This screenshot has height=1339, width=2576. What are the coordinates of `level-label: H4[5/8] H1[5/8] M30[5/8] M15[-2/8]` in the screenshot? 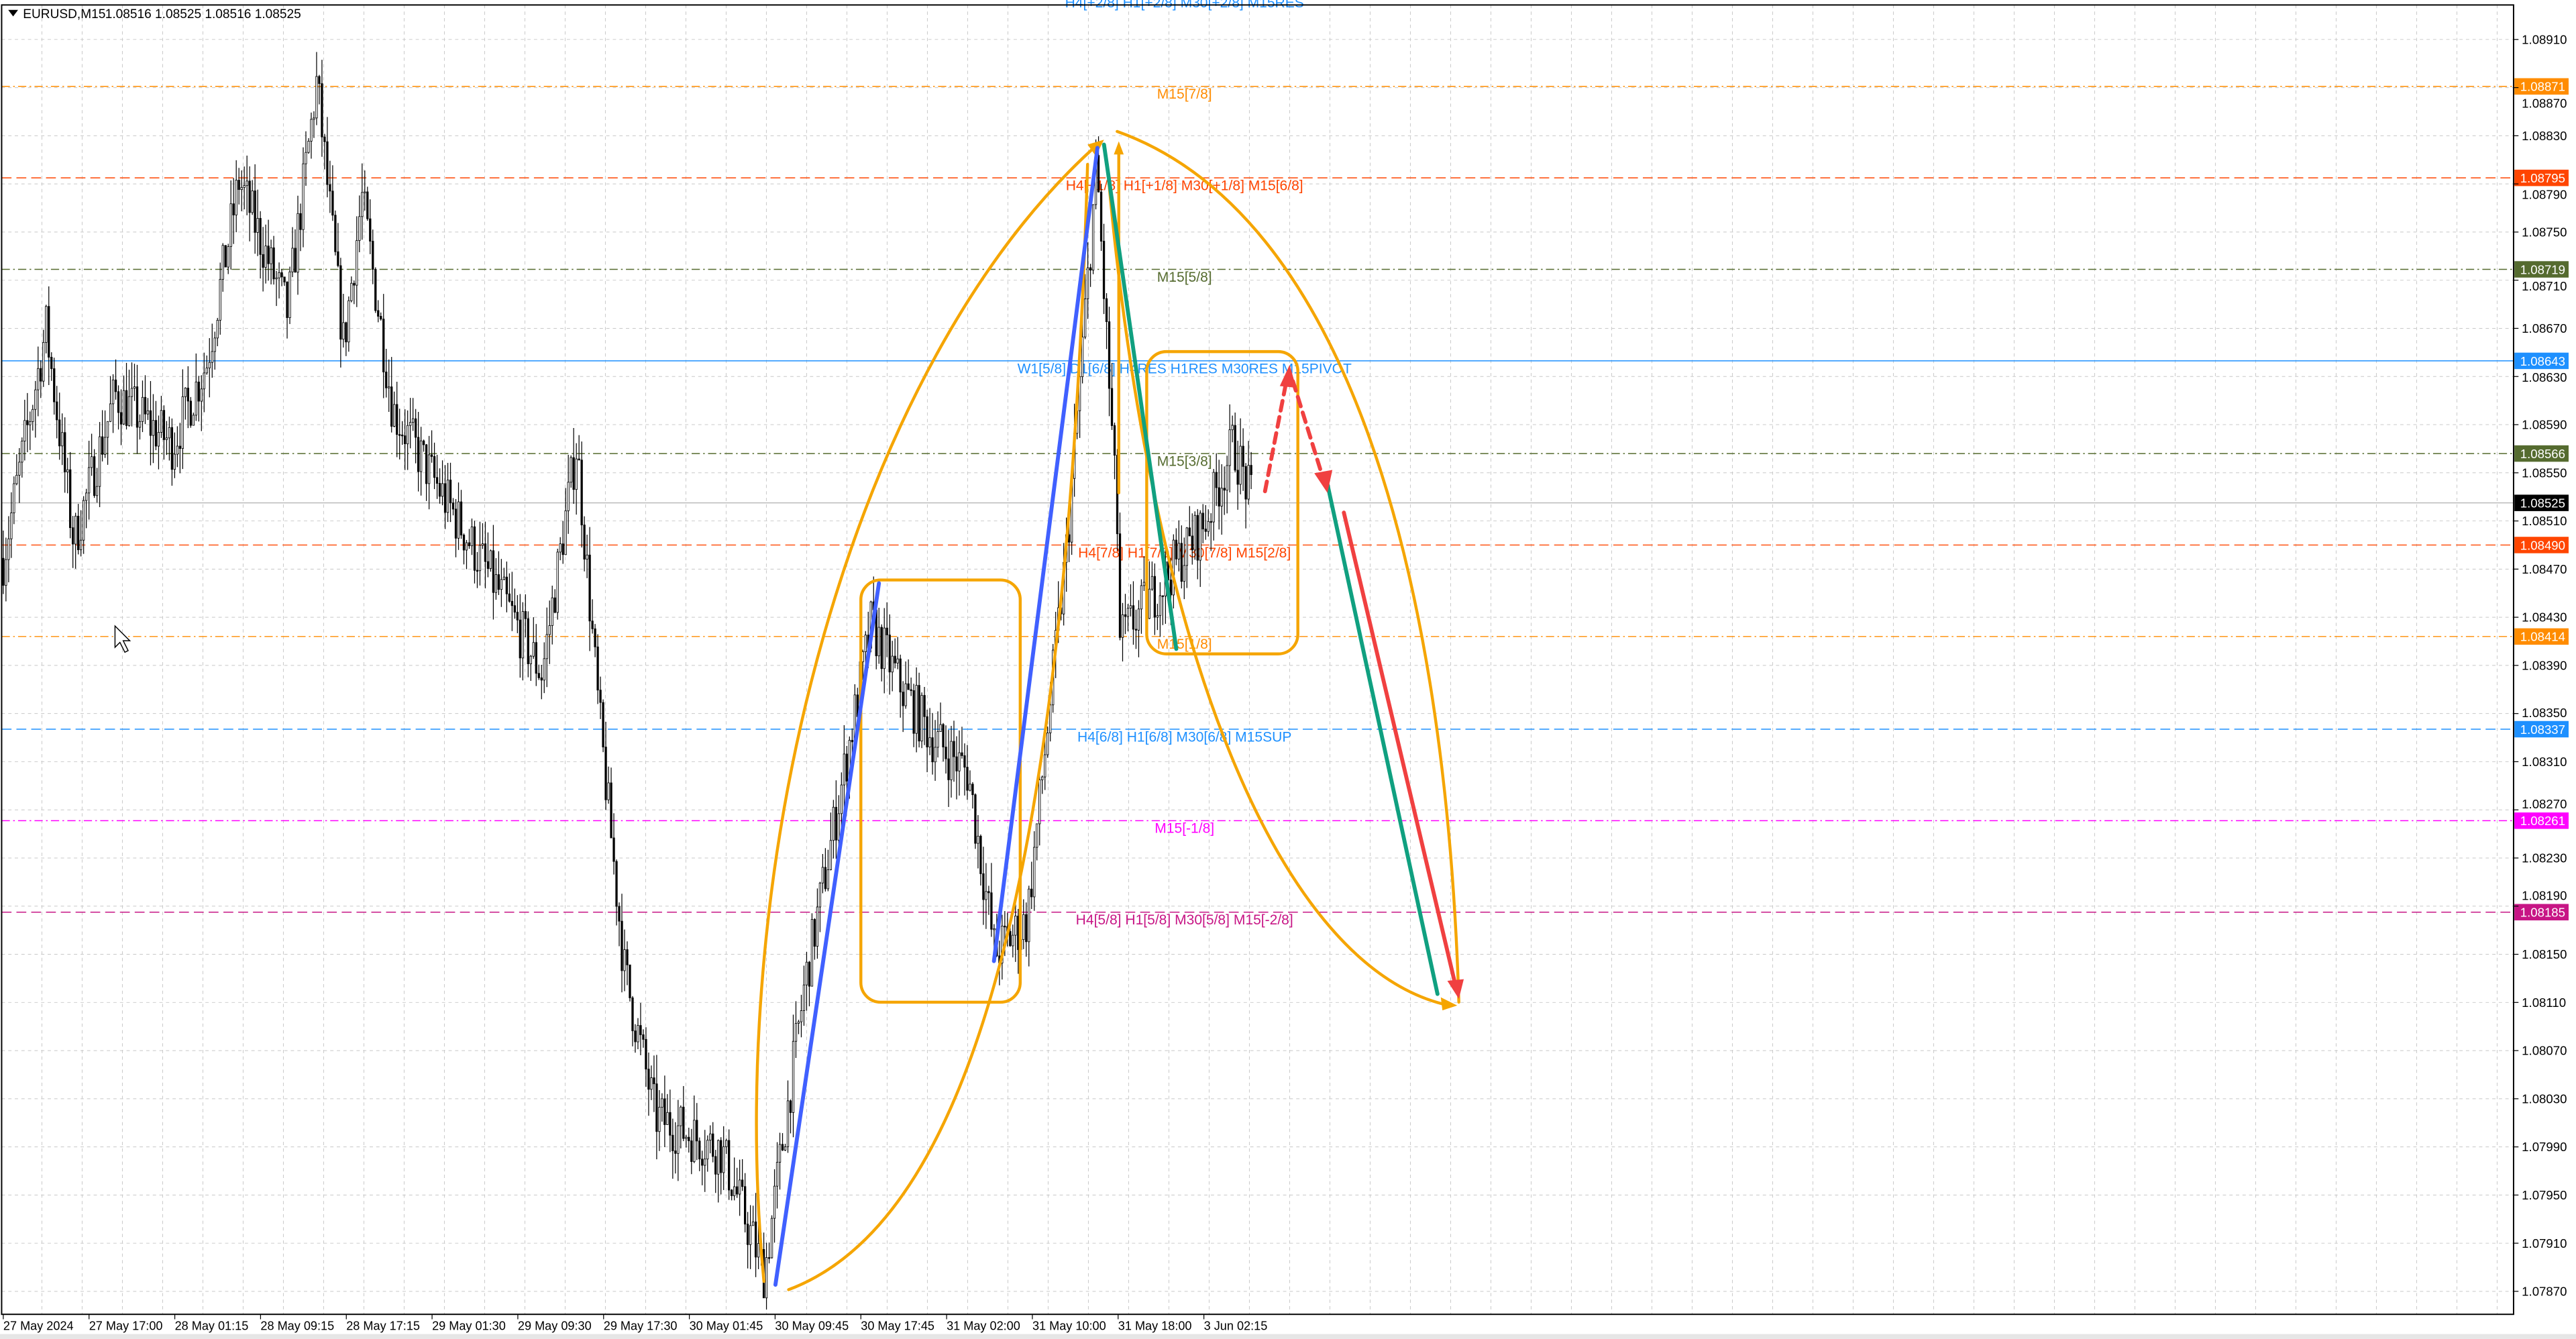 It's located at (1184, 920).